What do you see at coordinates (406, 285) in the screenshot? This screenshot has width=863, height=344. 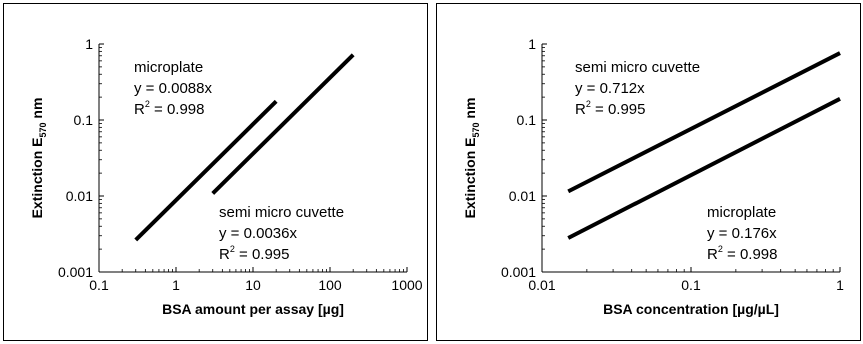 I see `x-tick-label: 1000` at bounding box center [406, 285].